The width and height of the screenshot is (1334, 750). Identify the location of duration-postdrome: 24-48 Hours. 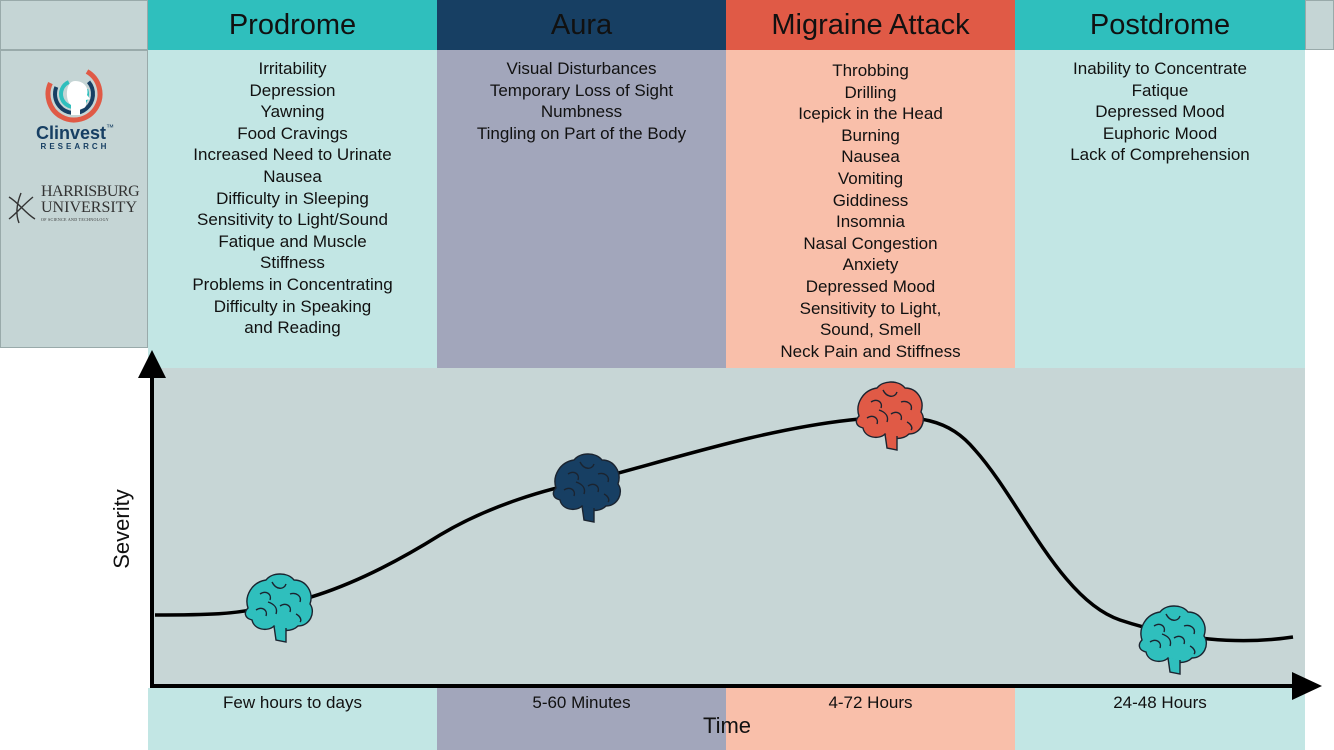
(1160, 719).